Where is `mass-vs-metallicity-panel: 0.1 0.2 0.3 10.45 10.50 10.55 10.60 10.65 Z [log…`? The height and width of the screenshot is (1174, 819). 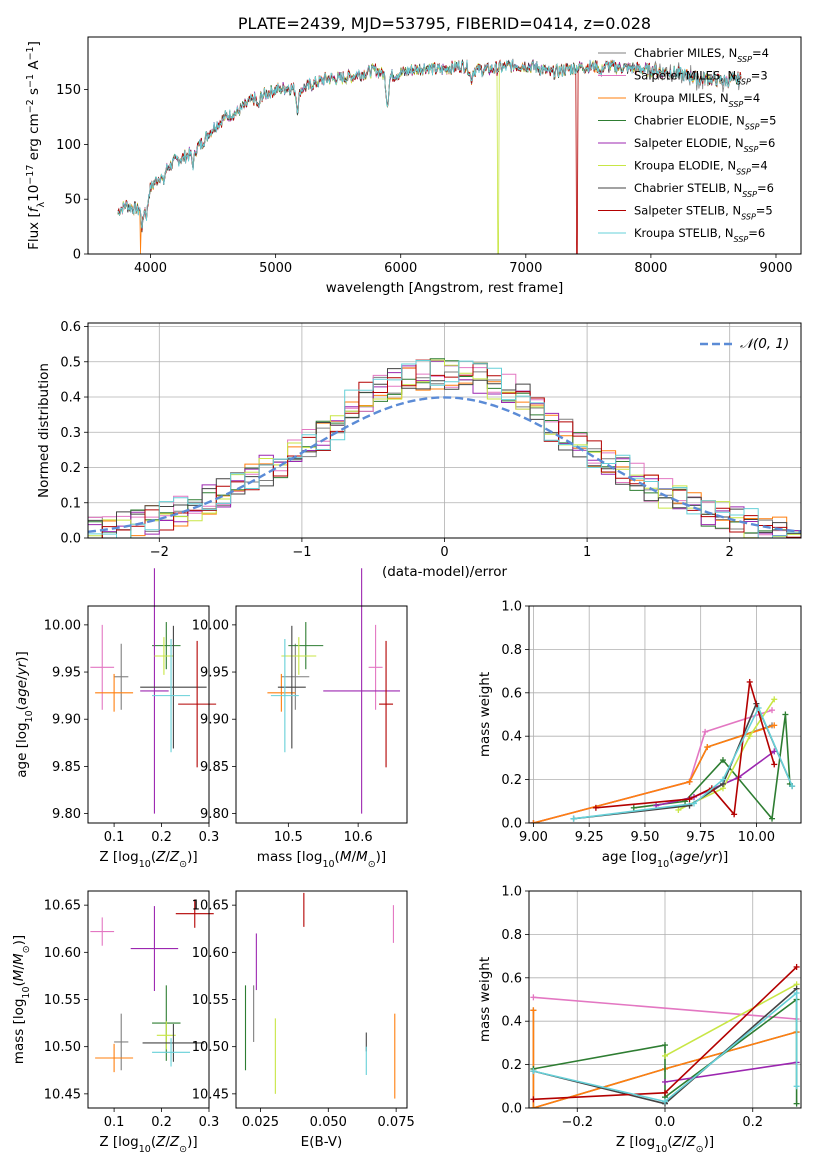
mass-vs-metallicity-panel: 0.1 0.2 0.3 10.45 10.50 10.55 10.60 10.65 Z [log… is located at coordinates (115, 1022).